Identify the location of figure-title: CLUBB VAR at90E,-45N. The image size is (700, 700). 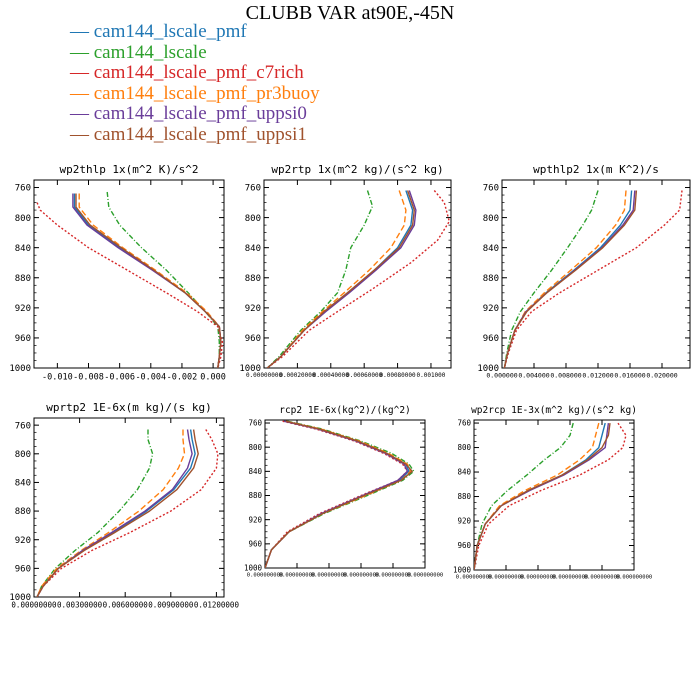
(350, 13).